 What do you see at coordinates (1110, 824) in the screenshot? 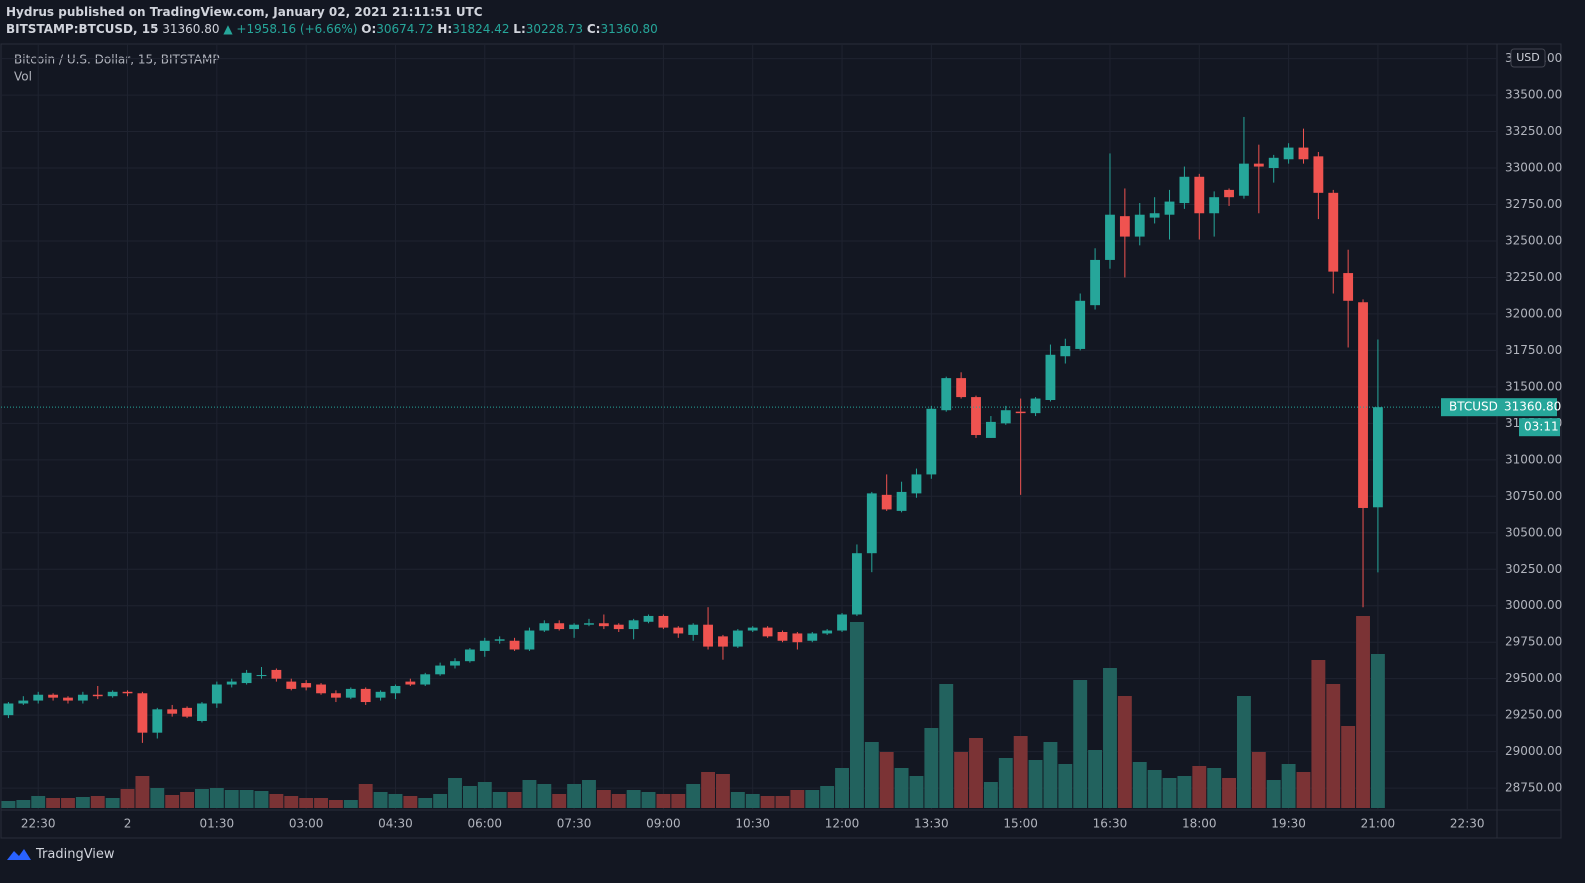
I see `x-tick-label: 16:30` at bounding box center [1110, 824].